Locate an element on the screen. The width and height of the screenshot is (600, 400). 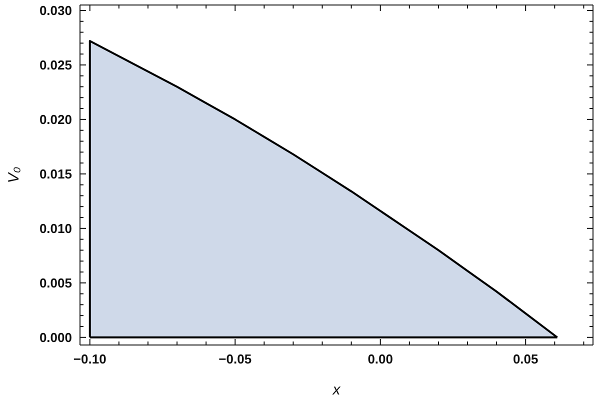
y-tick-label: 0.005 is located at coordinates (55, 282).